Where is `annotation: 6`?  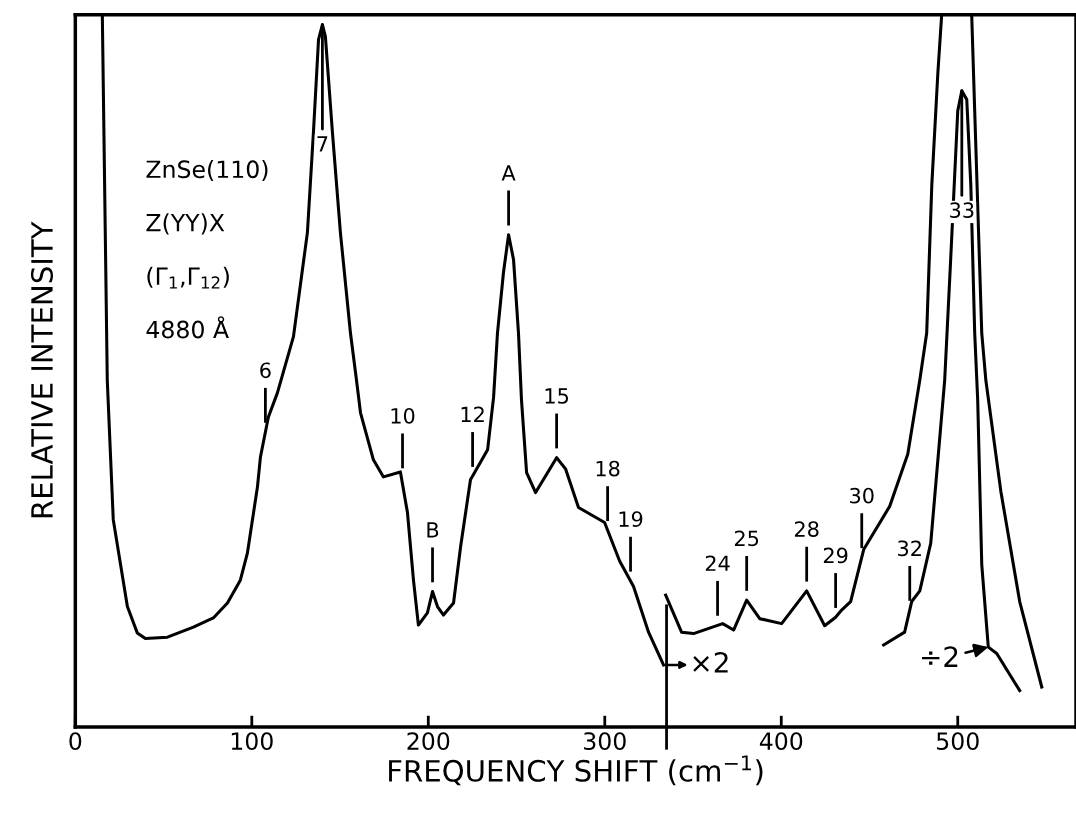
annotation: 6 is located at coordinates (265, 370).